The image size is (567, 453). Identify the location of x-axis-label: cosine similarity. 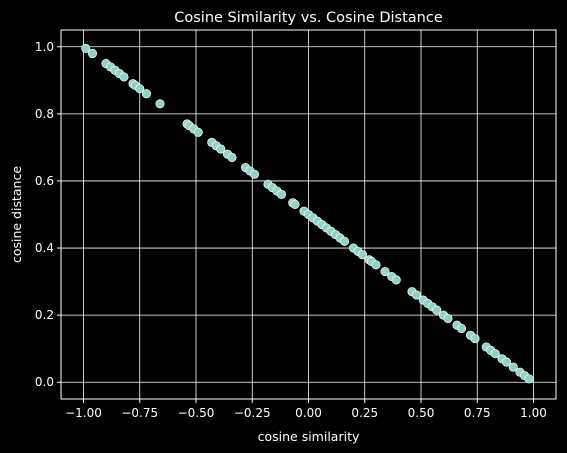
(309, 436).